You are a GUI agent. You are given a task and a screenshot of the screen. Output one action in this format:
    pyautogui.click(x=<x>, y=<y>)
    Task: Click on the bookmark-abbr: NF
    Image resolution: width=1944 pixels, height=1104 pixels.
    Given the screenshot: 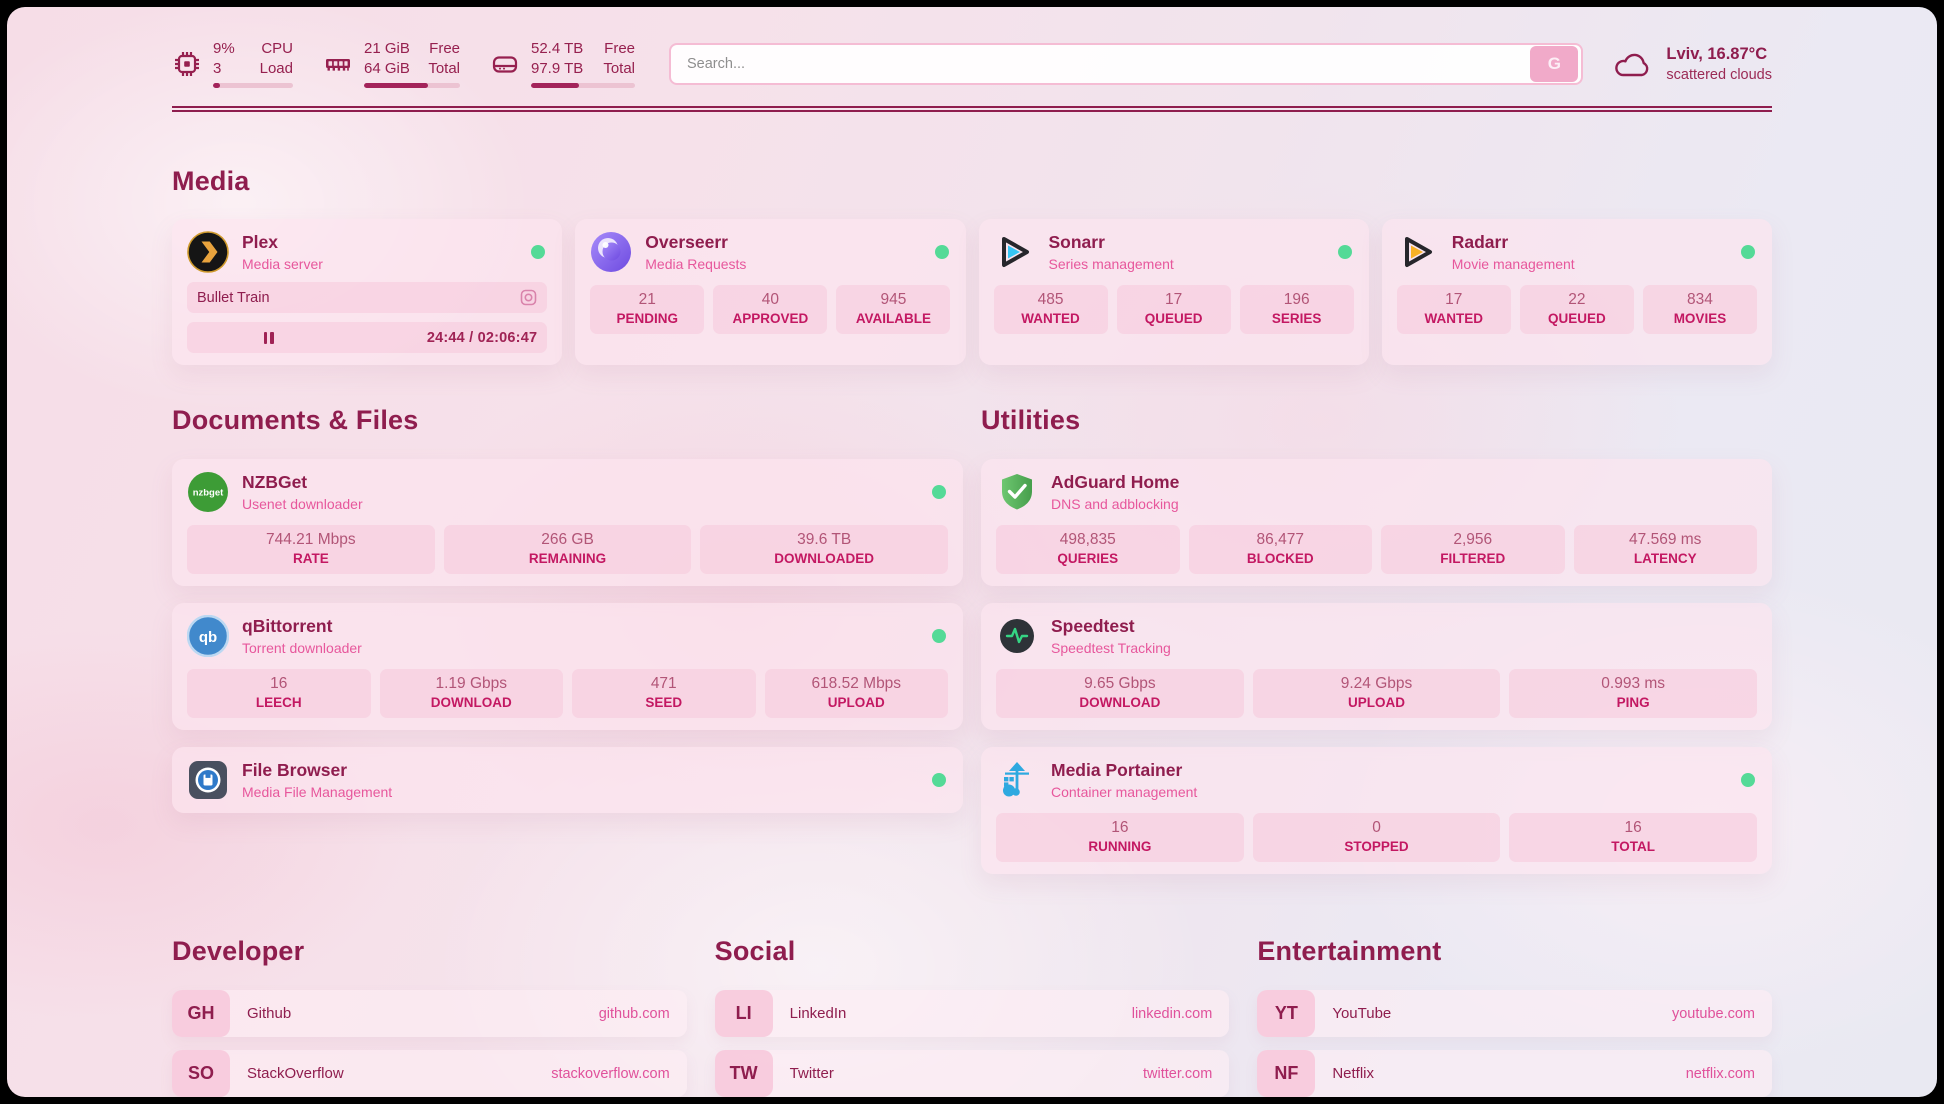 What is the action you would take?
    pyautogui.click(x=1286, y=1073)
    